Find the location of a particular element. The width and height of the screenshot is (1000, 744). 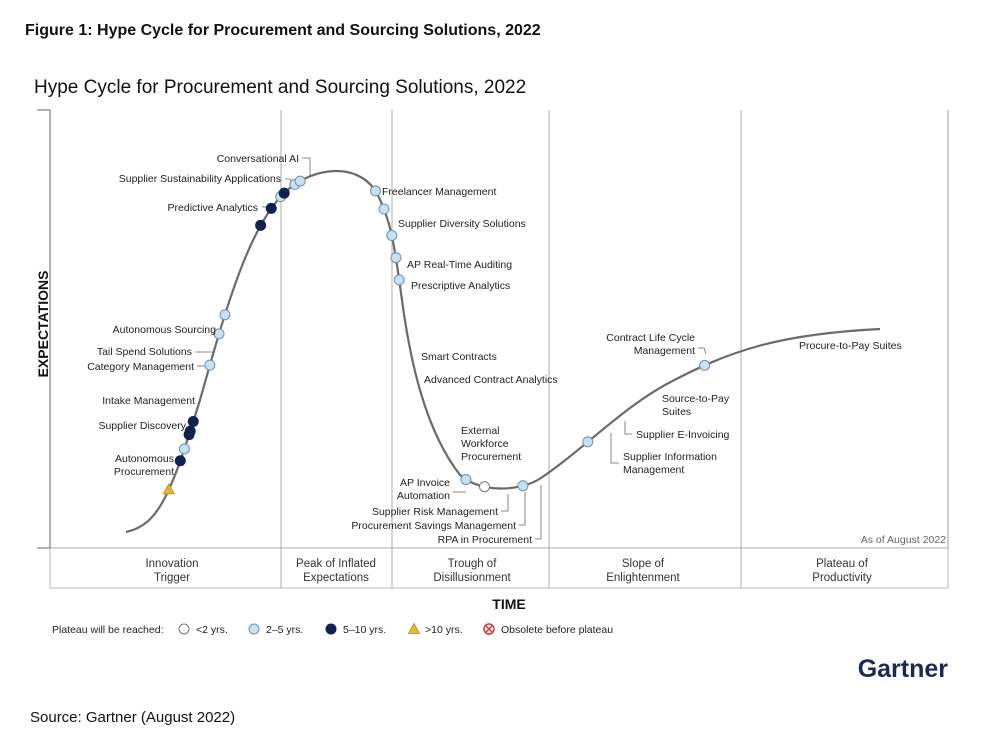

phase-label: Plateau of is located at coordinates (842, 564).